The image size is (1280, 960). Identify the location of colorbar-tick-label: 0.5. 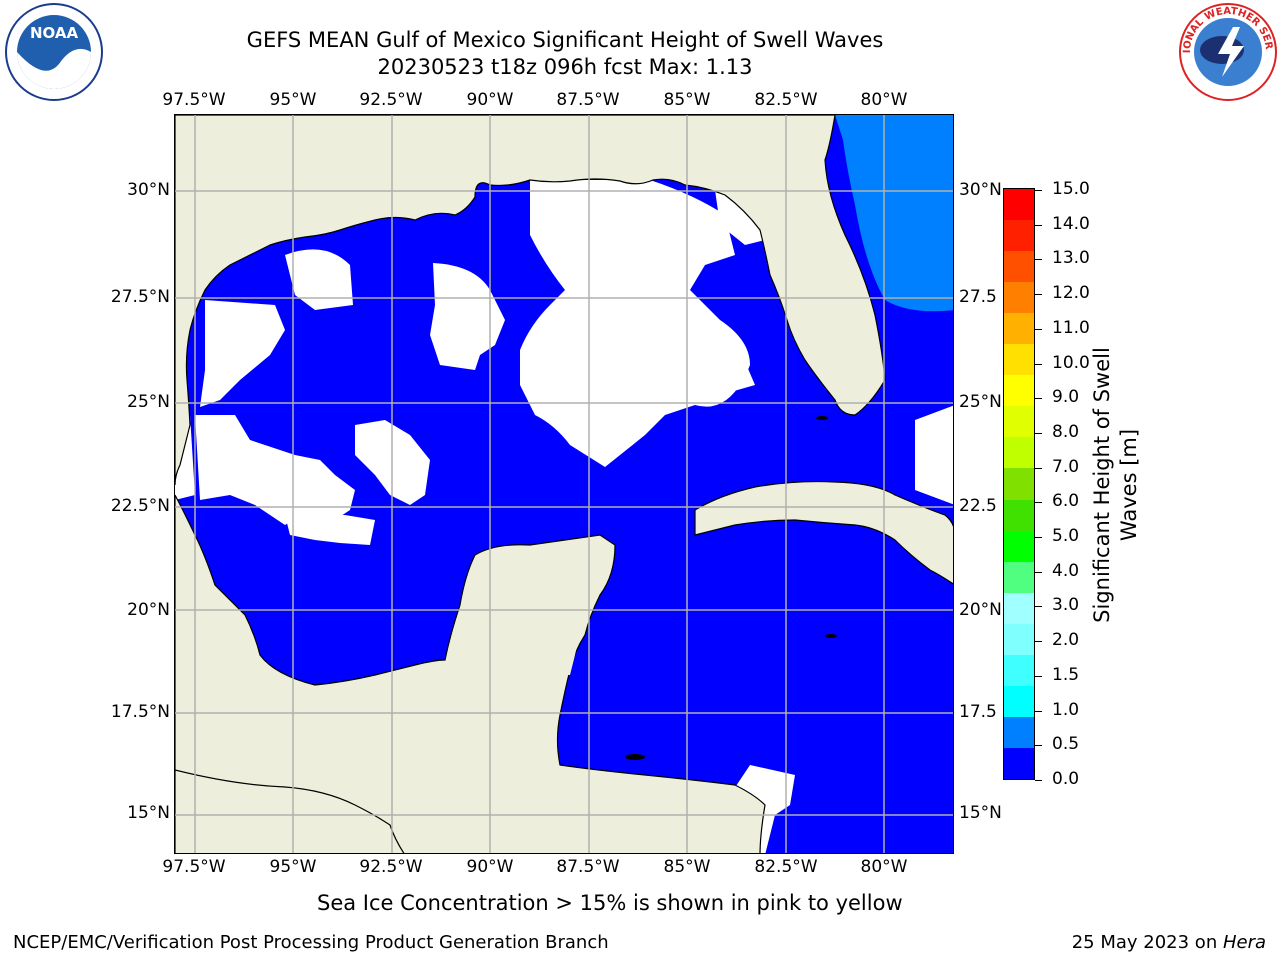
(1066, 744).